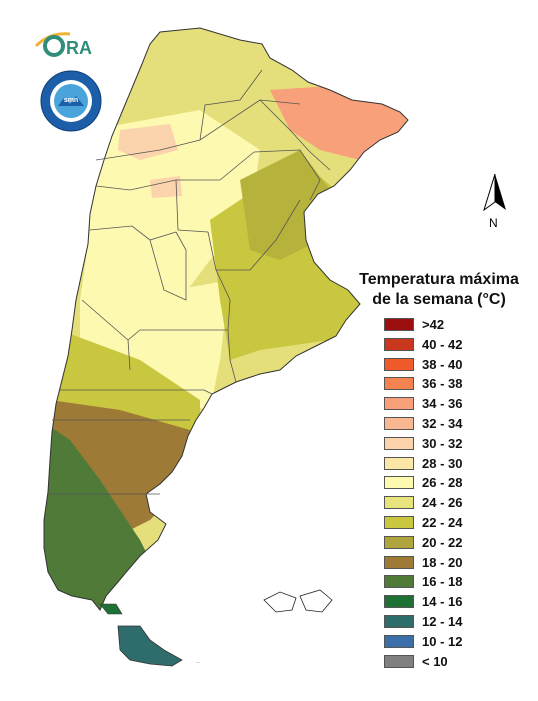  Describe the element at coordinates (339, 123) in the screenshot. I see `zone-hot-northeast` at that location.